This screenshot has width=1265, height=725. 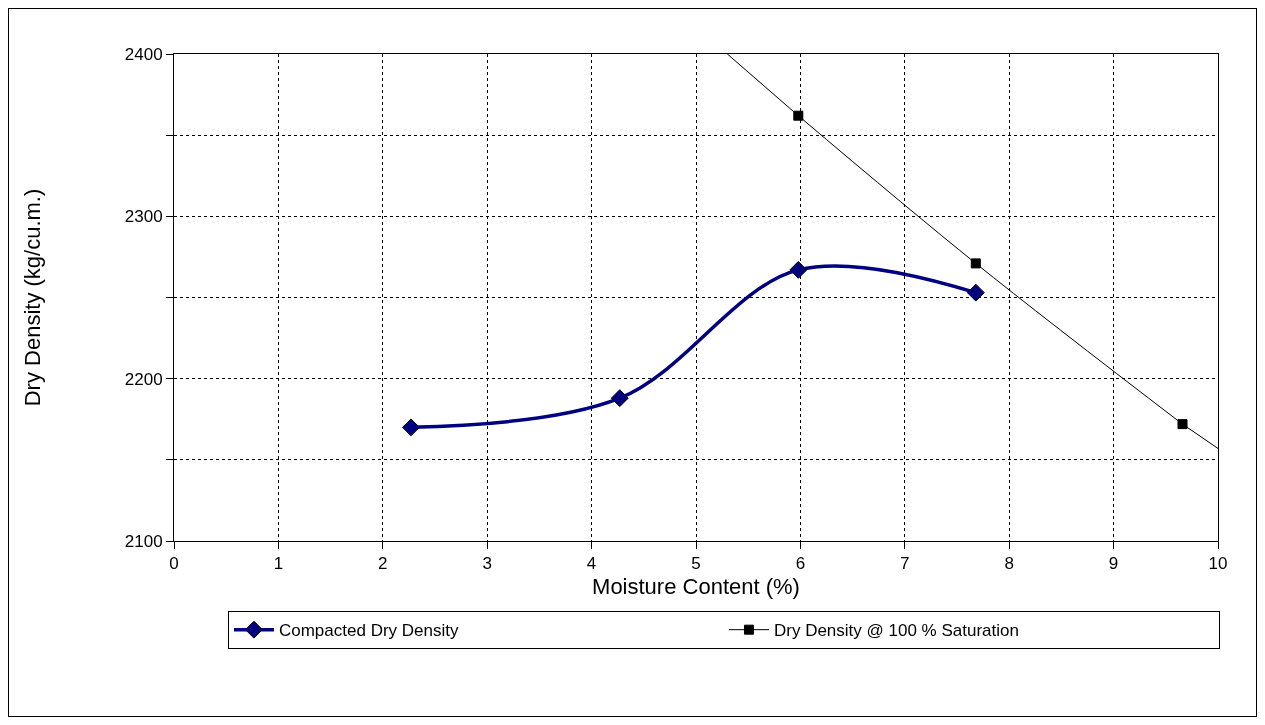 I want to click on legend-label: Compacted Dry Density, so click(x=368, y=631).